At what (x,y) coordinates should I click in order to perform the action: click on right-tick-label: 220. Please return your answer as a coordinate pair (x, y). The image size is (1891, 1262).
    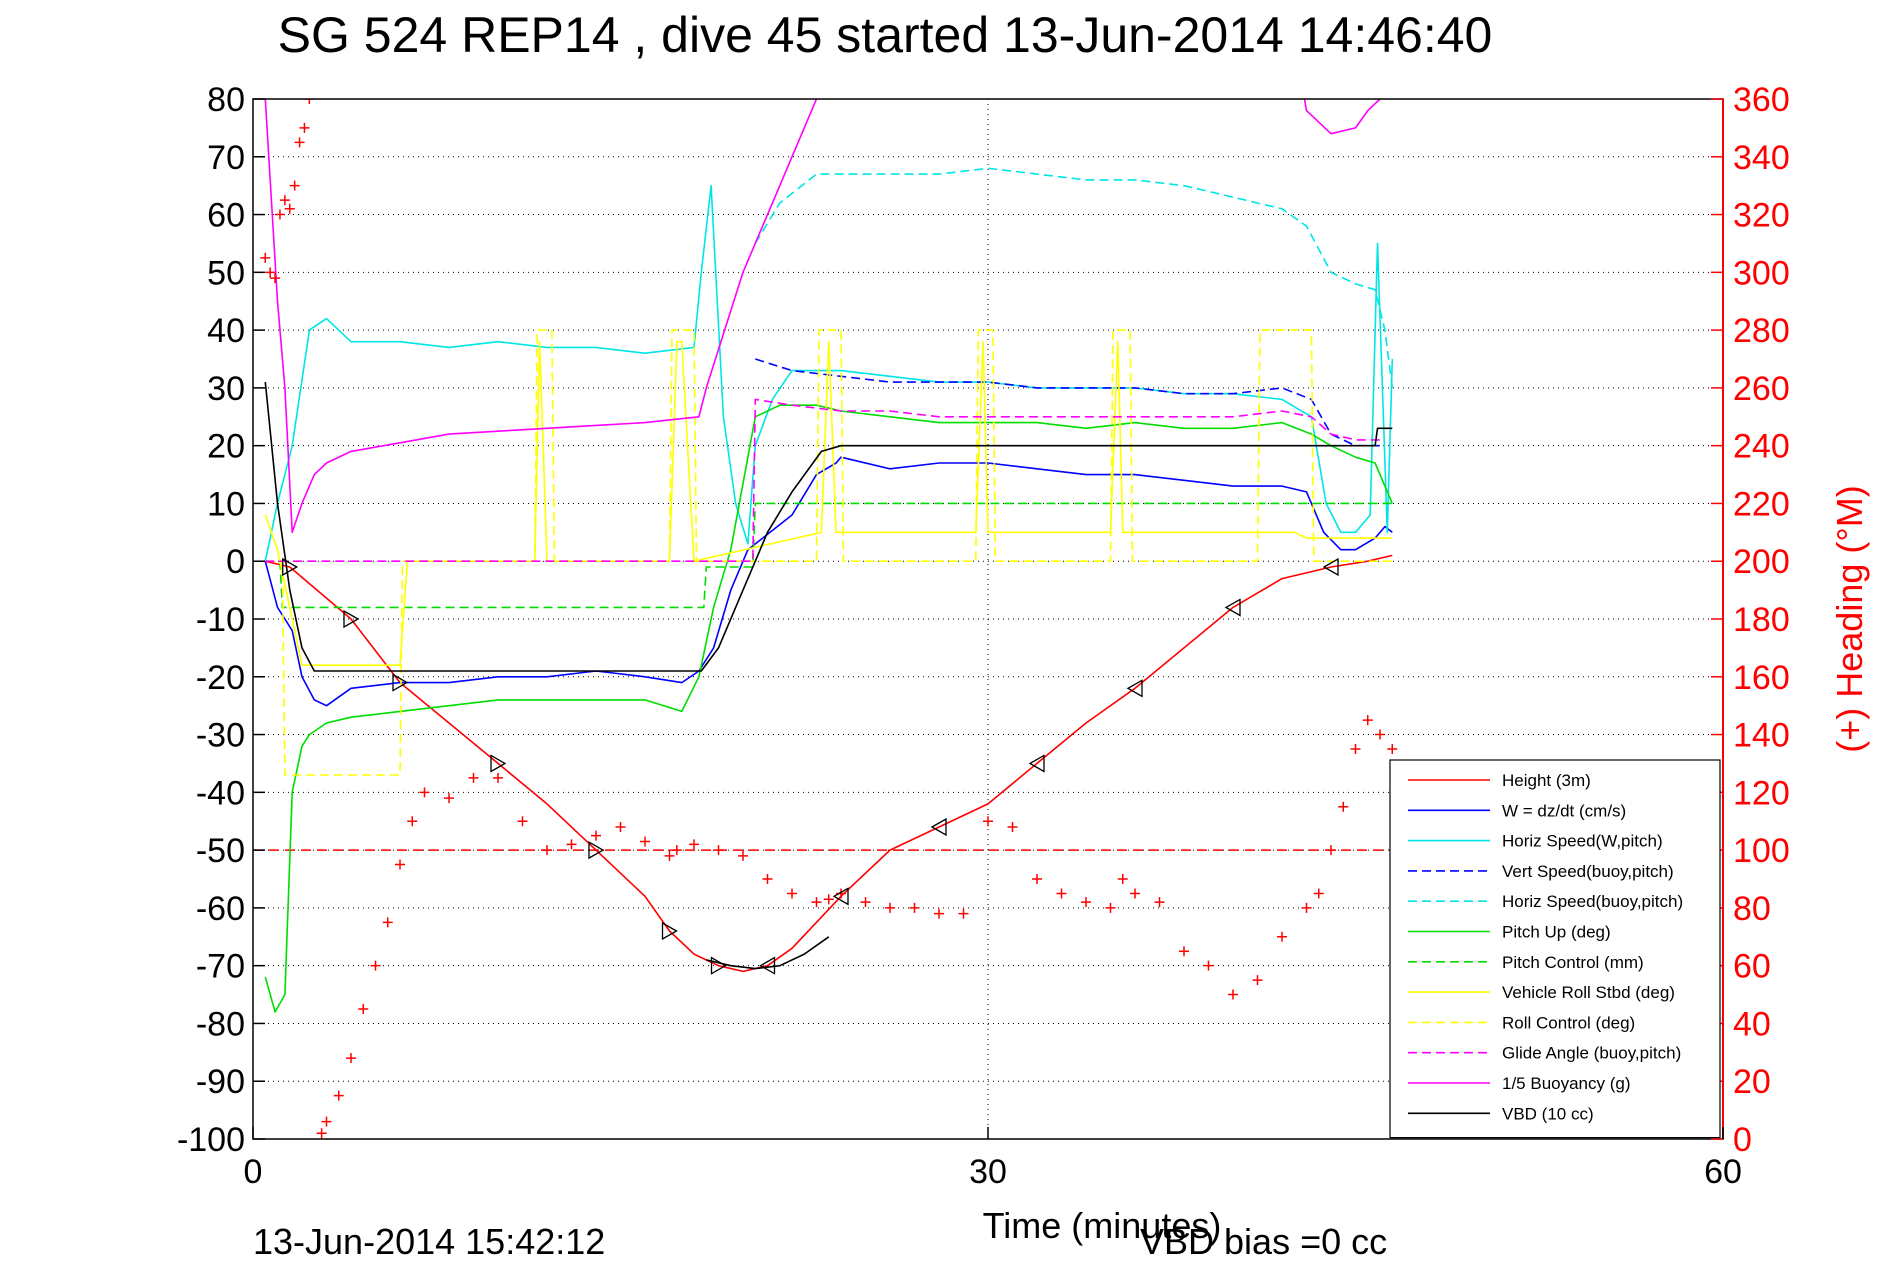
    Looking at the image, I should click on (1761, 504).